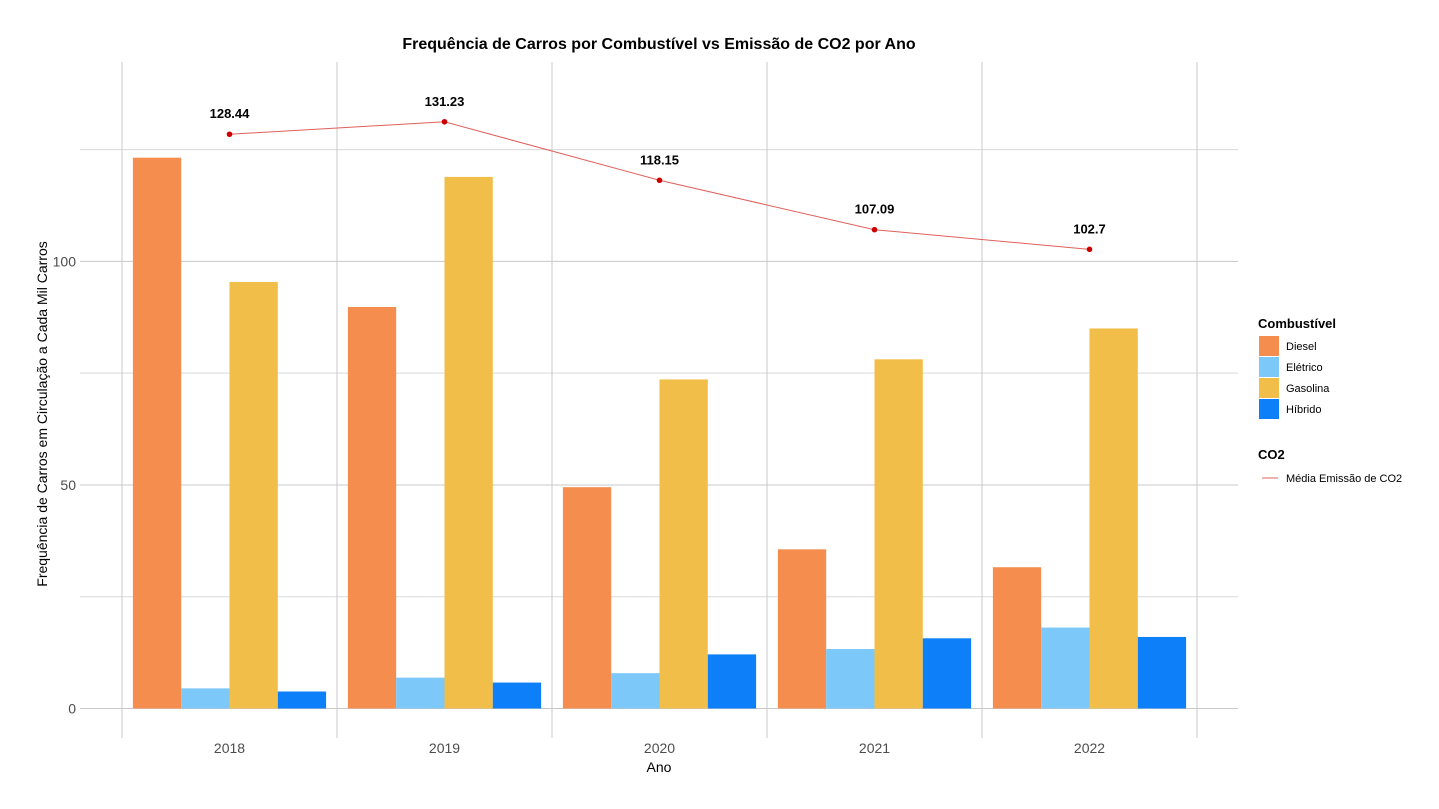 This screenshot has height=809, width=1439. What do you see at coordinates (1269, 367) in the screenshot?
I see `legend-swatch-elétrico` at bounding box center [1269, 367].